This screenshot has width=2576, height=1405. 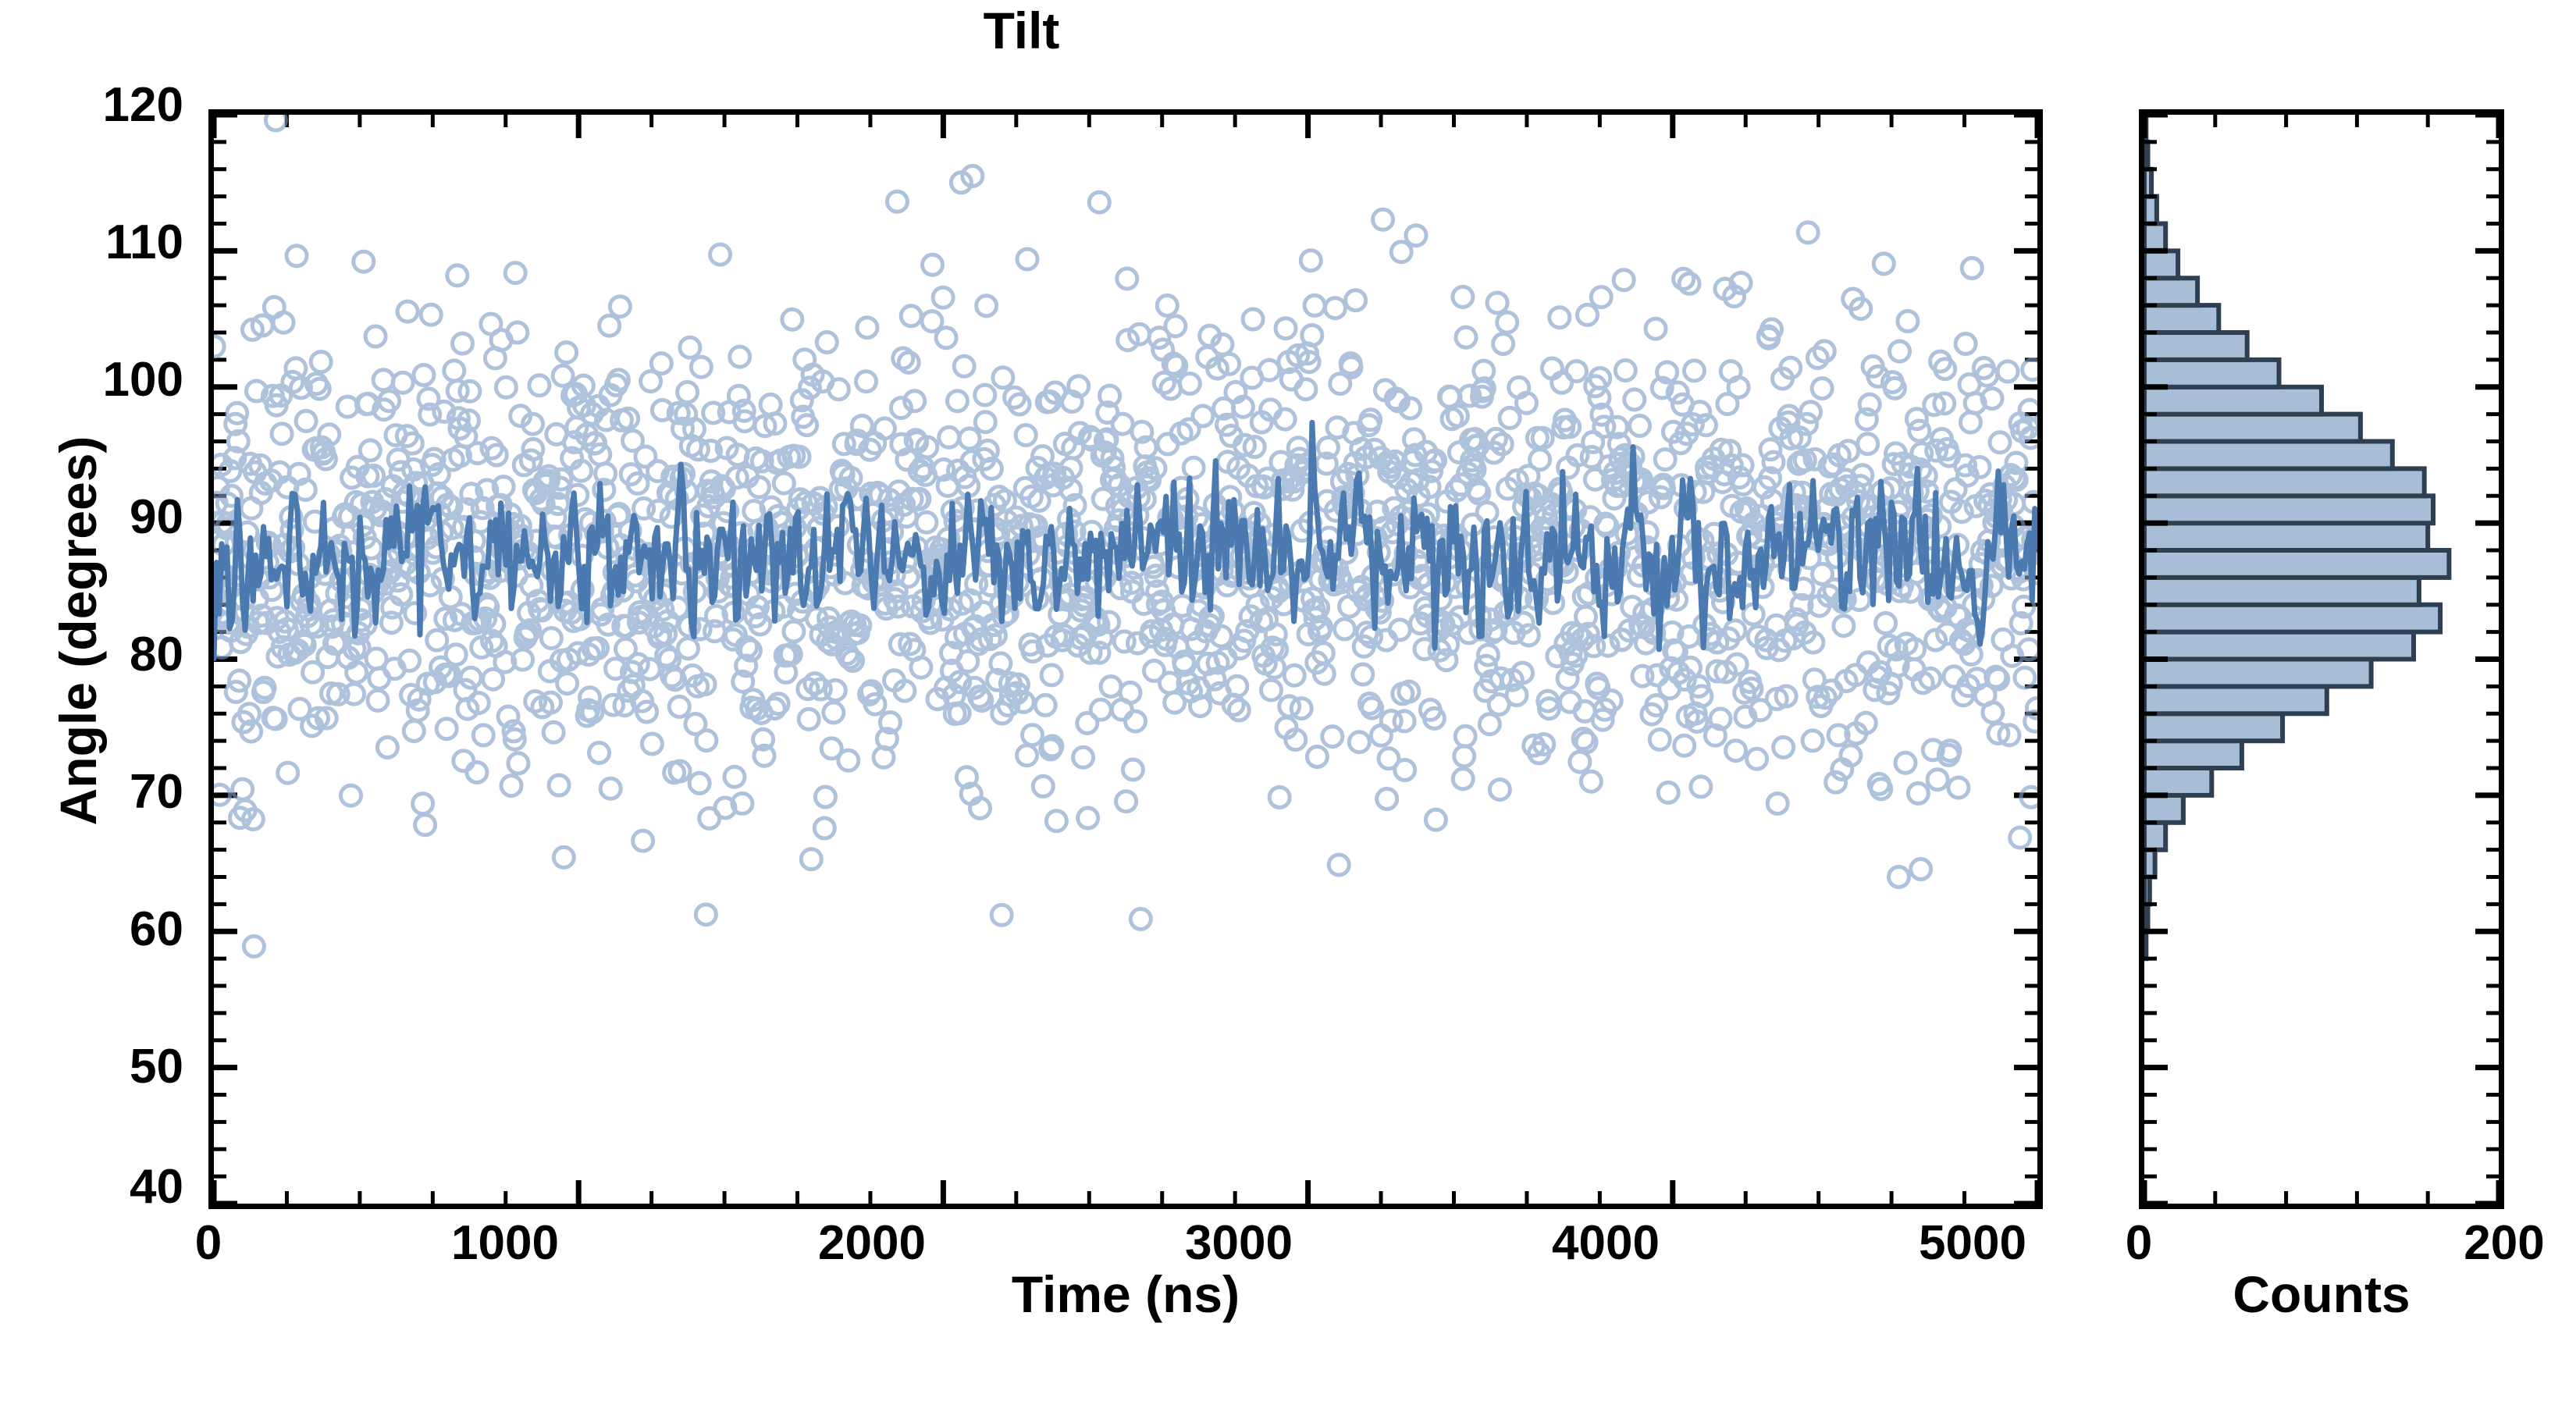 What do you see at coordinates (2322, 1294) in the screenshot?
I see `hist-x-axis-label: Counts` at bounding box center [2322, 1294].